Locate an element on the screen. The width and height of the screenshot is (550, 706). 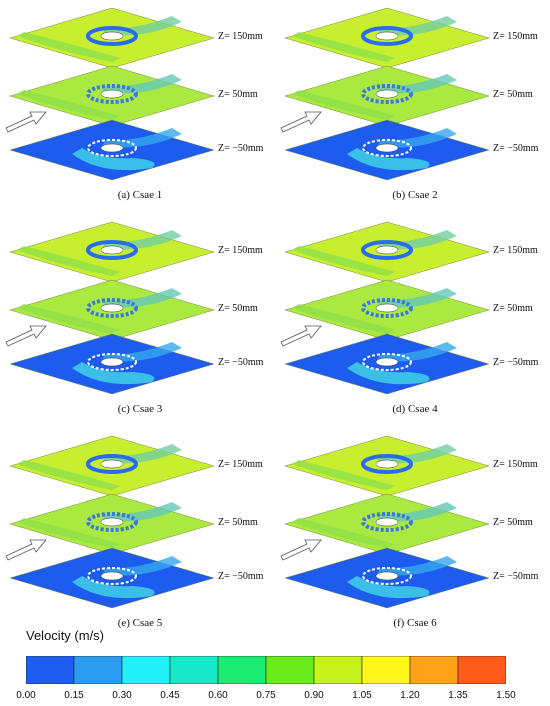
colorbar-tick-label: 0.90 is located at coordinates (314, 695).